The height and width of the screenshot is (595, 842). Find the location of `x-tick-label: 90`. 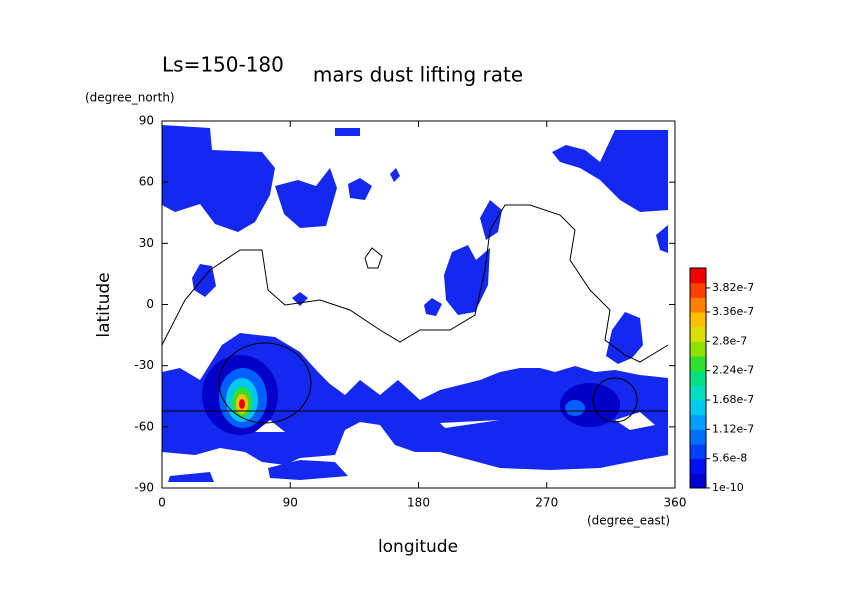

x-tick-label: 90 is located at coordinates (290, 503).